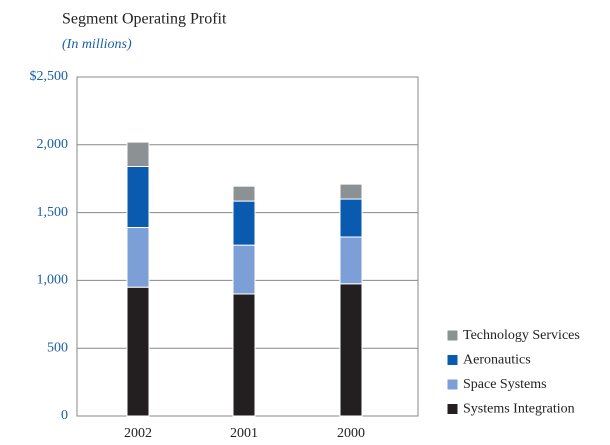  I want to click on y-tick-label: 2,000, so click(53, 144).